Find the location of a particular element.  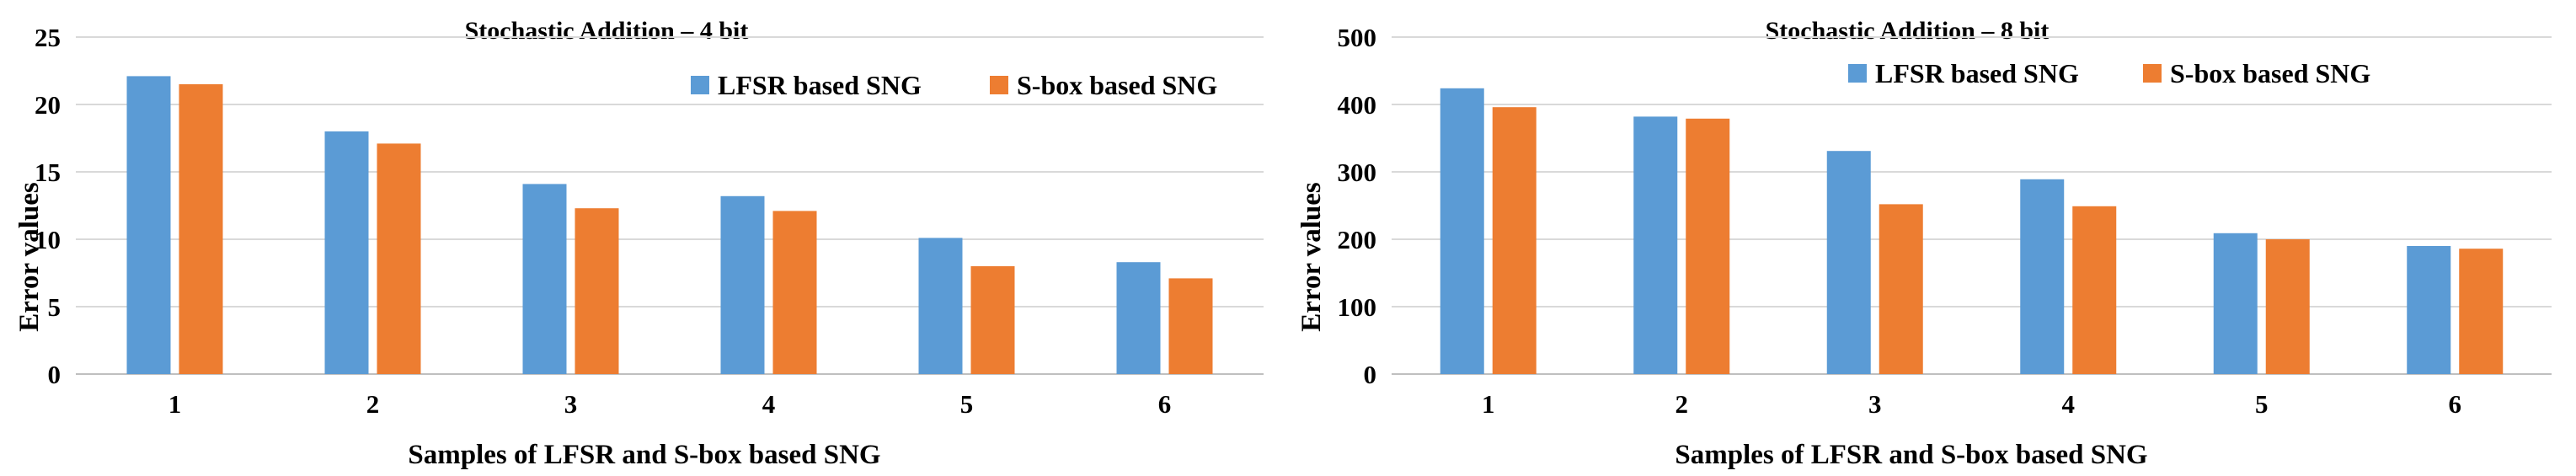

y-tick-label: 20 is located at coordinates (48, 105).